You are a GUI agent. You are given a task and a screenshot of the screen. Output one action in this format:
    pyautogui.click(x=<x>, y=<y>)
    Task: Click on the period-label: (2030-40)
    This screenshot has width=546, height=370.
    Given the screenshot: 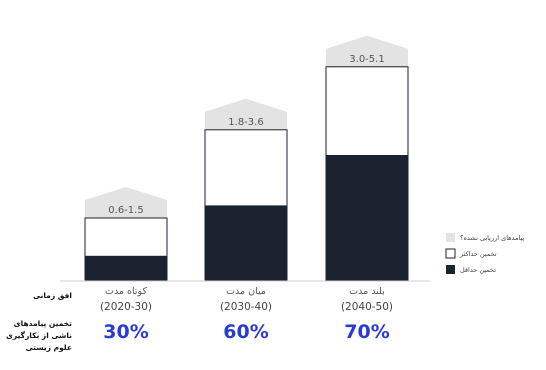 What is the action you would take?
    pyautogui.click(x=246, y=307)
    